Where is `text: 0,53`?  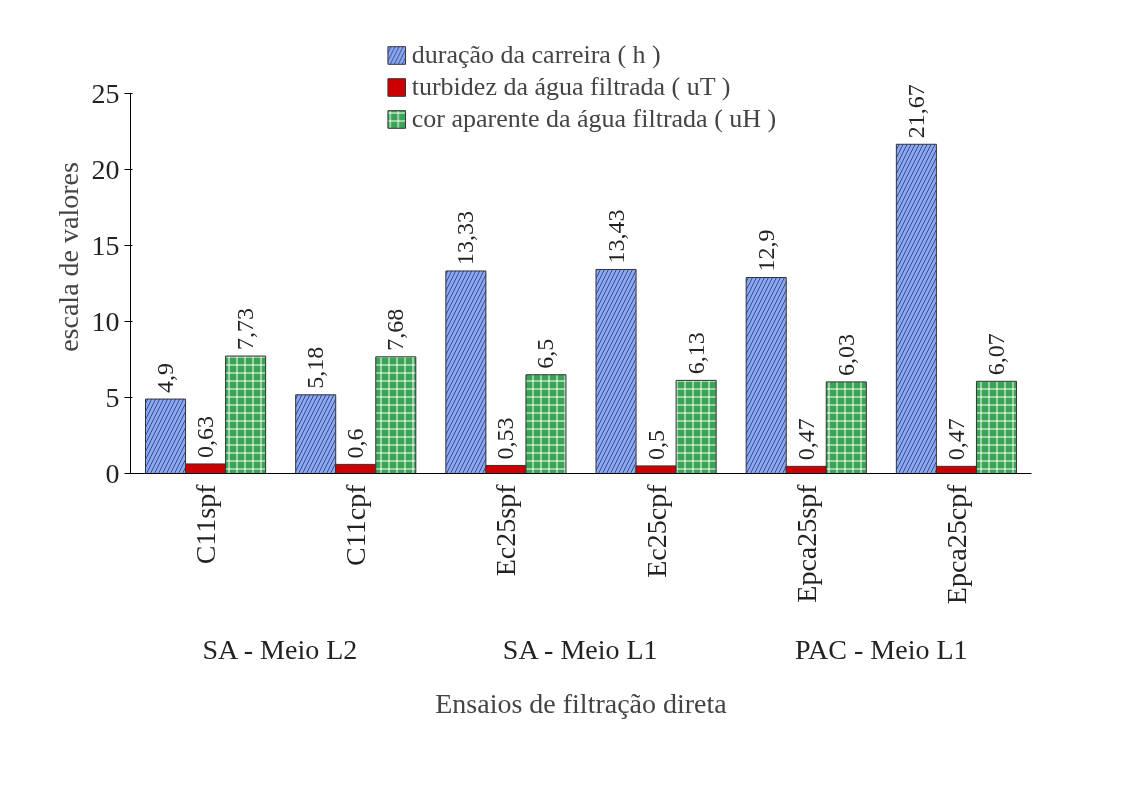
text: 0,53 is located at coordinates (505, 438).